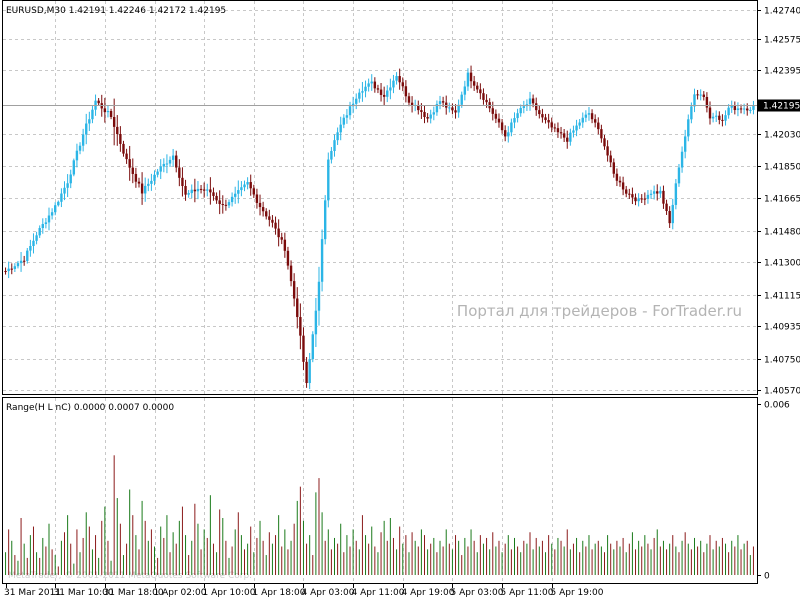 Image resolution: width=800 pixels, height=600 pixels. What do you see at coordinates (90, 408) in the screenshot?
I see `indicator-header: Range(H L nC) 0.0000 0.0007 0.0000` at bounding box center [90, 408].